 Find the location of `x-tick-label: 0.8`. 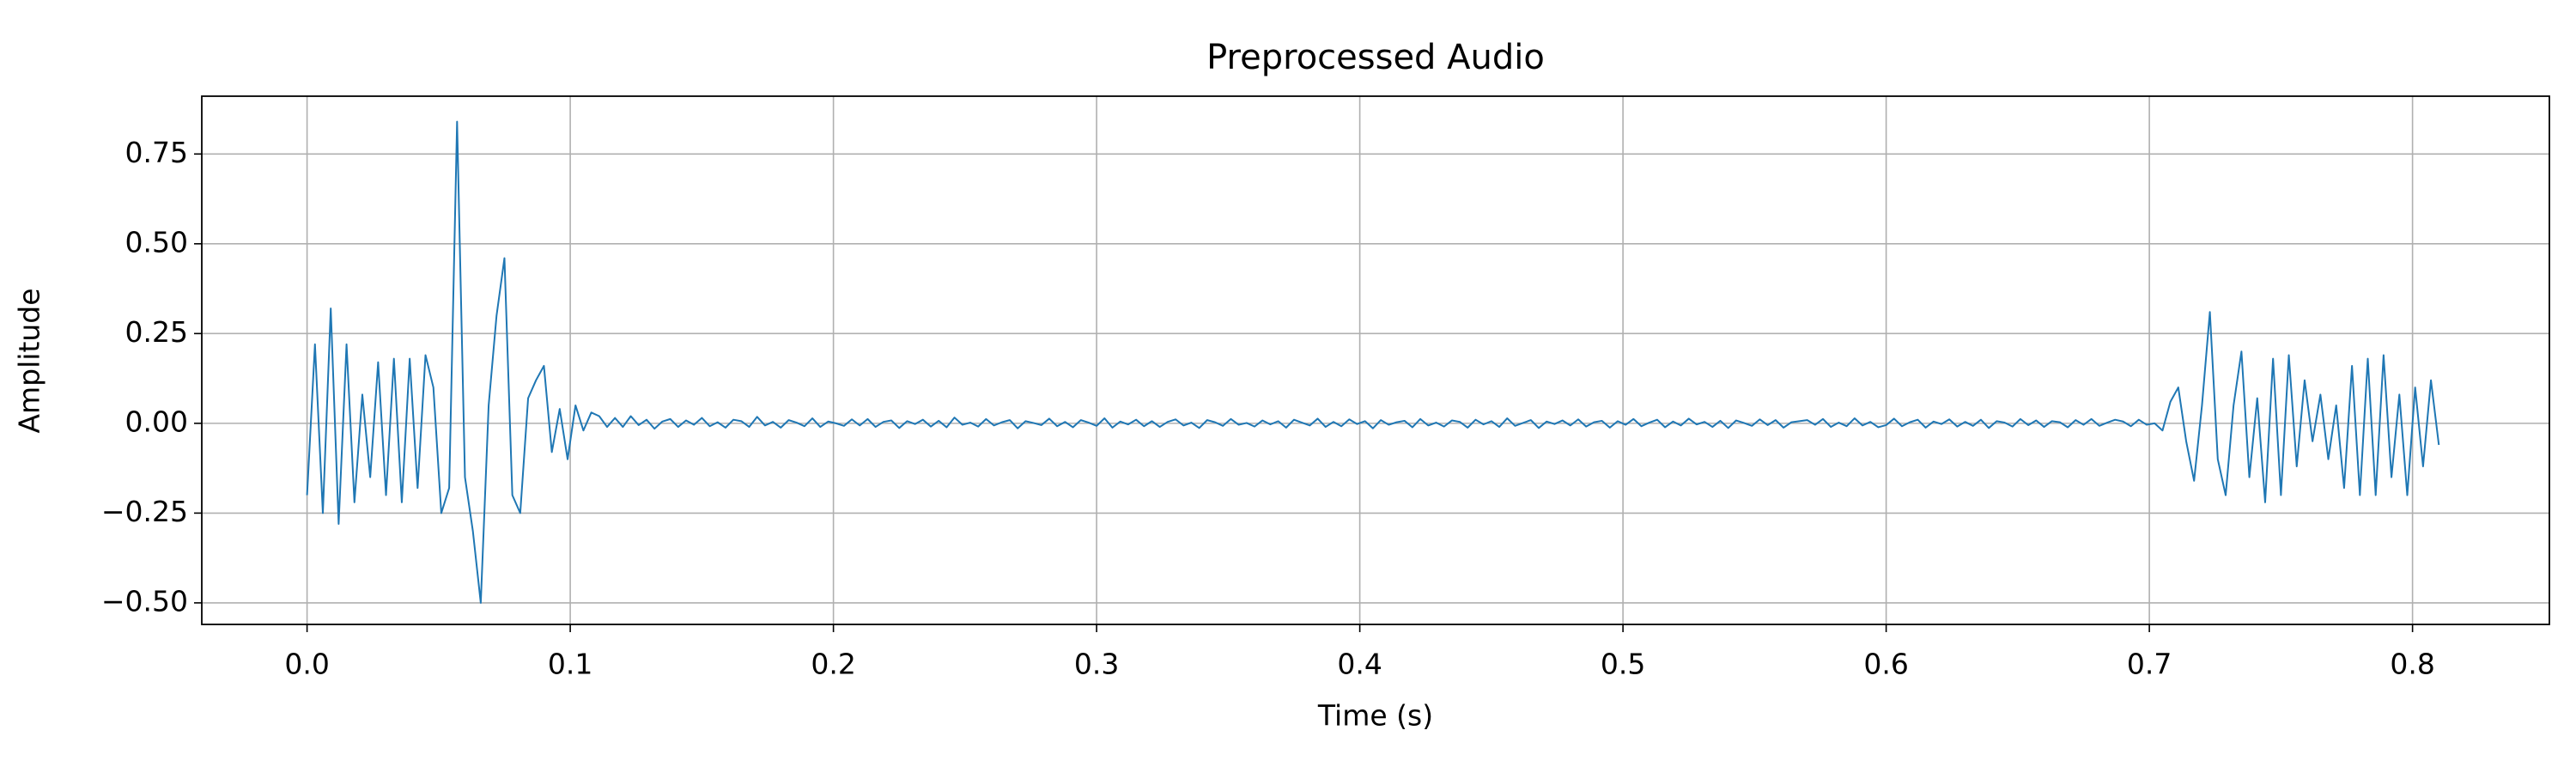

x-tick-label: 0.8 is located at coordinates (2412, 664).